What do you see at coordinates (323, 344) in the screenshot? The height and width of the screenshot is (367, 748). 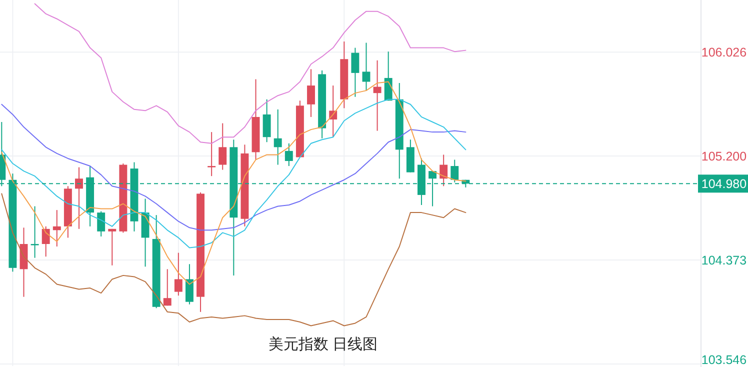 I see `title: 美元指数 日线图` at bounding box center [323, 344].